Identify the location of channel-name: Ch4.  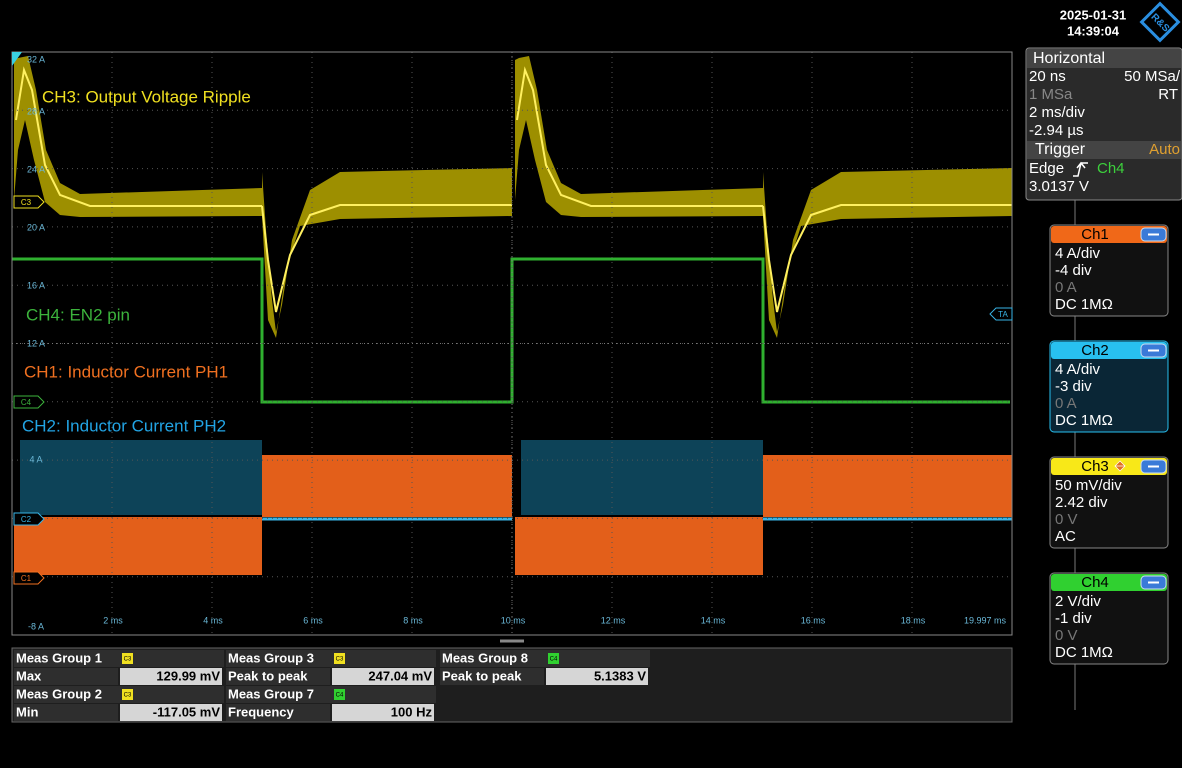
(1095, 582).